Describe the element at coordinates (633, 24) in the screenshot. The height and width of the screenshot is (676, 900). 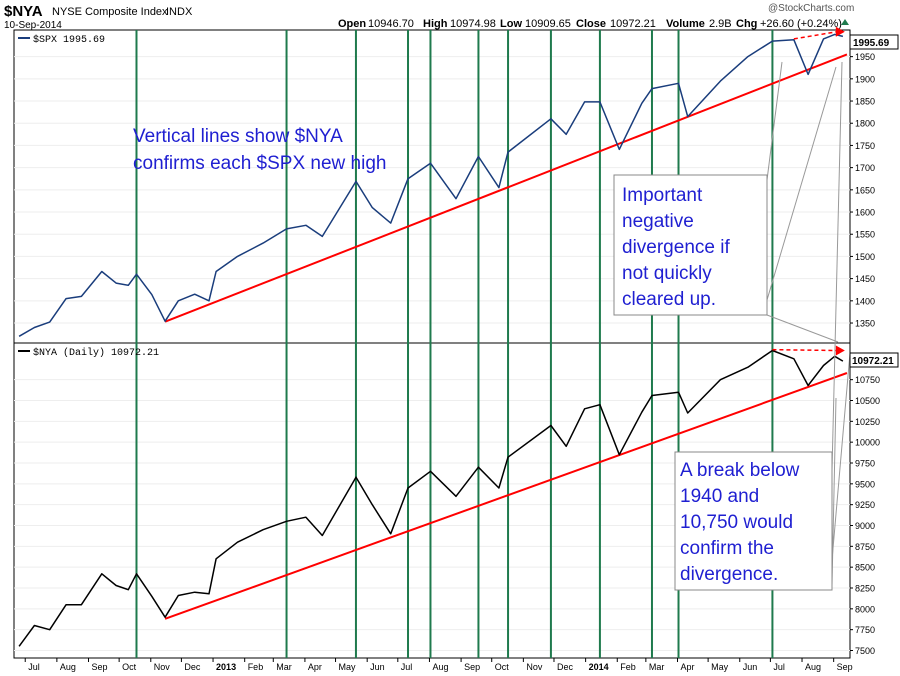
I see `close-value: 10972.21` at that location.